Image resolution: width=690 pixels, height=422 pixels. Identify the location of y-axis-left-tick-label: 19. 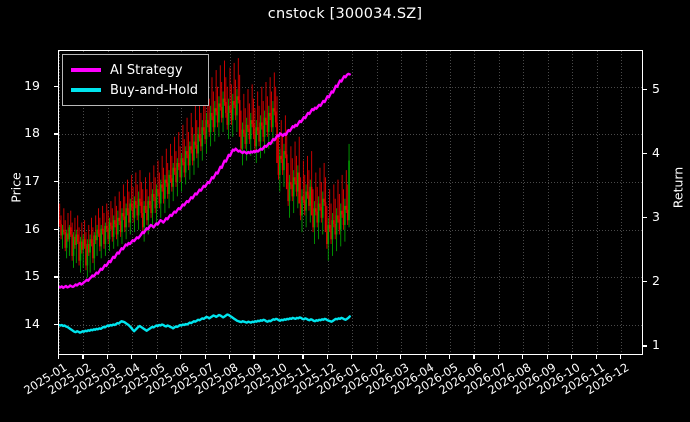
(32, 85).